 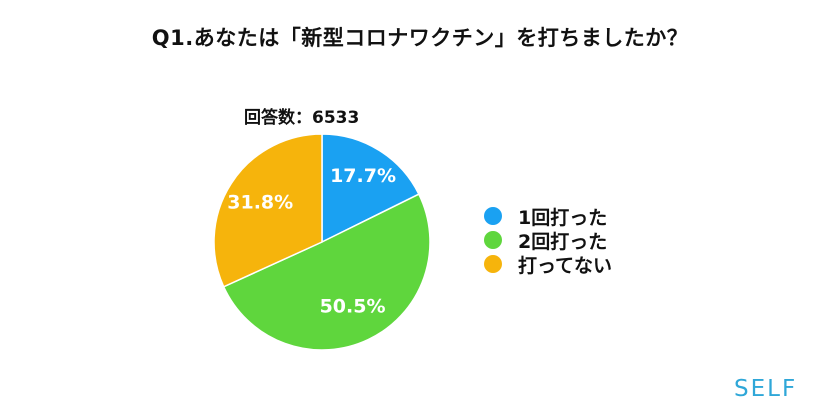 What do you see at coordinates (493, 264) in the screenshot?
I see `legend-swatch-not-vaccinated` at bounding box center [493, 264].